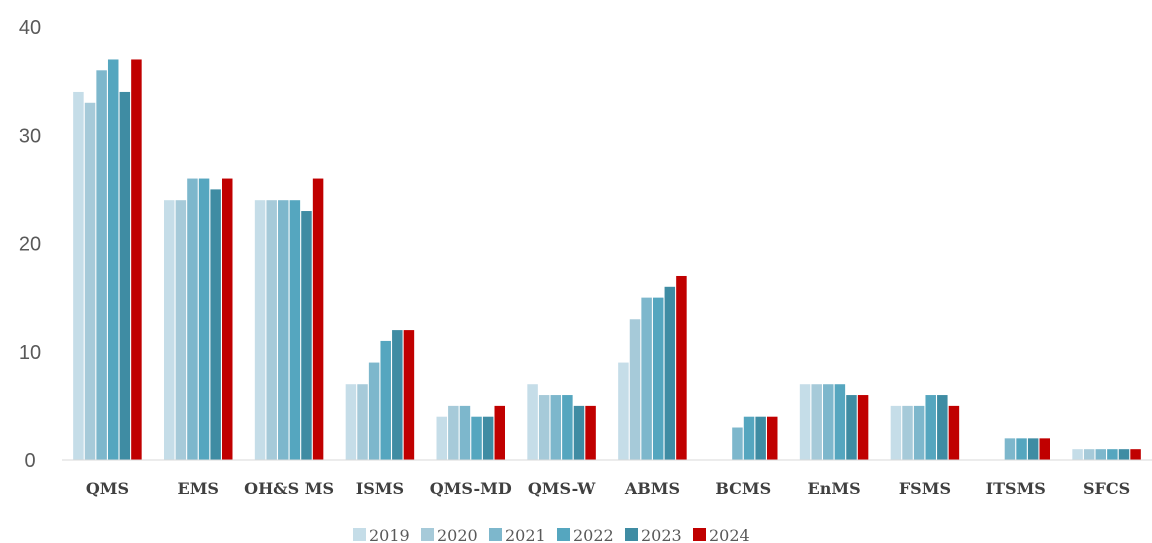  Describe the element at coordinates (30, 136) in the screenshot. I see `y-tick-label: 30` at that location.